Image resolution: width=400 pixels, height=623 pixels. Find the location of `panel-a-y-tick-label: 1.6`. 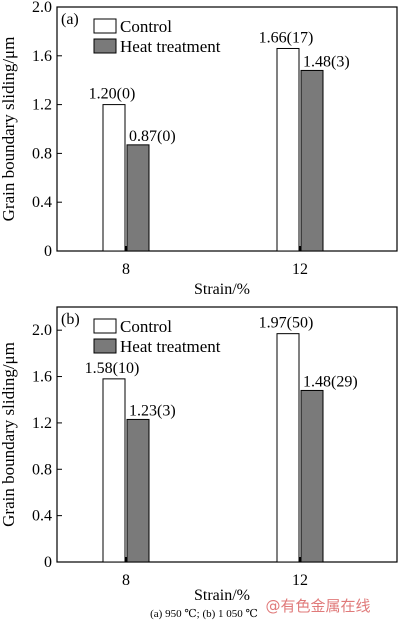

panel-a-y-tick-label: 1.6 is located at coordinates (42, 56).